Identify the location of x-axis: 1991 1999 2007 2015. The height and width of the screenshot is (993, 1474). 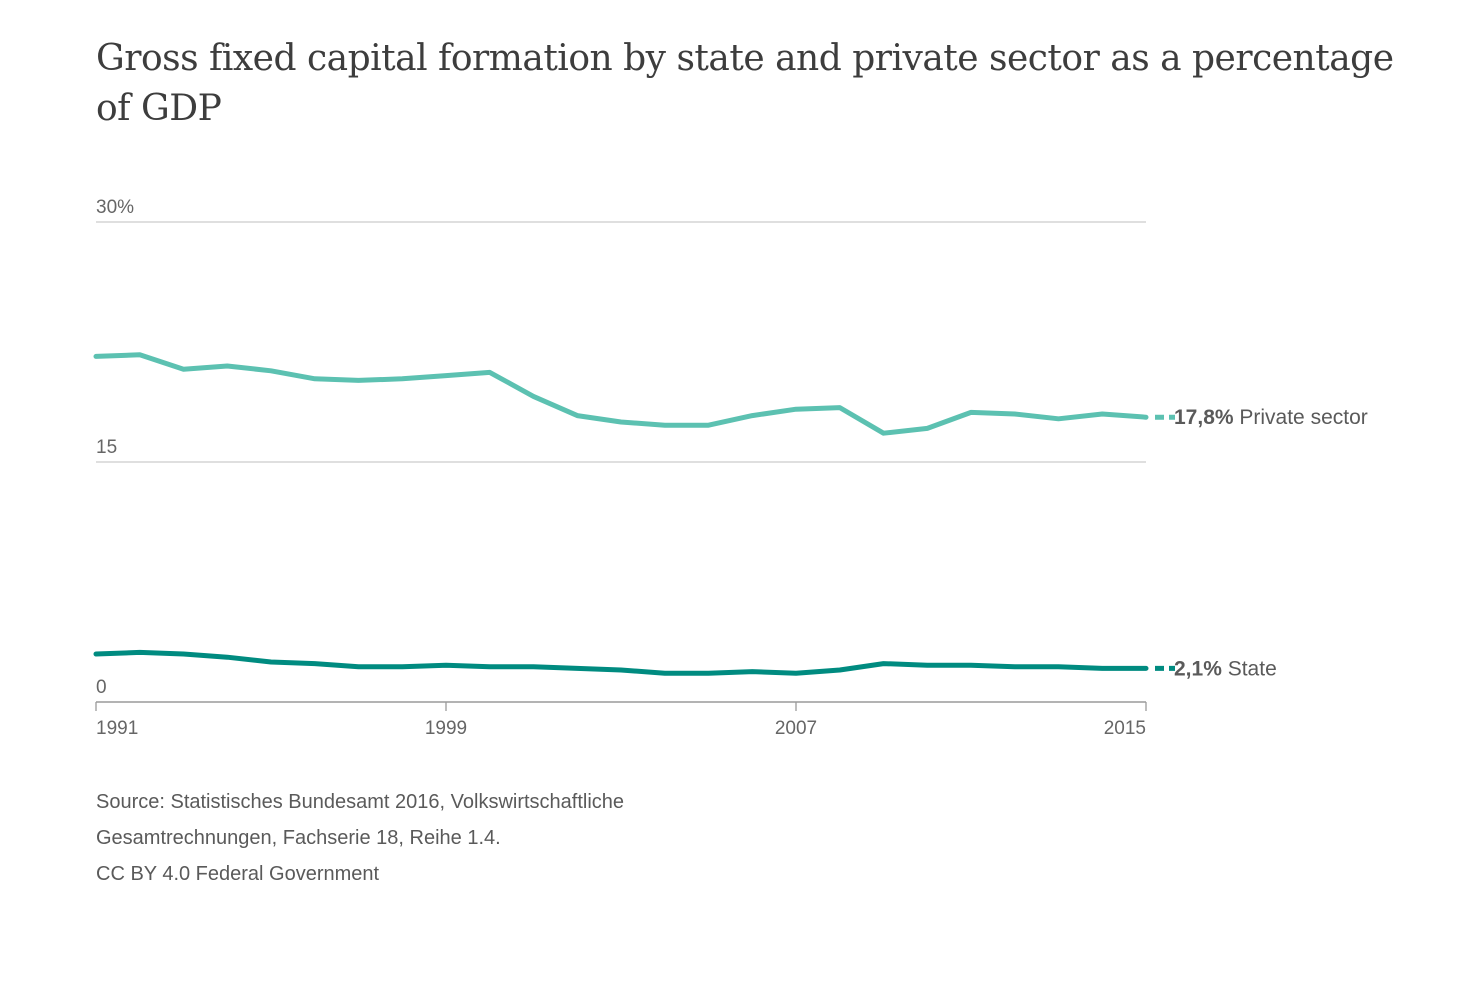
(621, 720).